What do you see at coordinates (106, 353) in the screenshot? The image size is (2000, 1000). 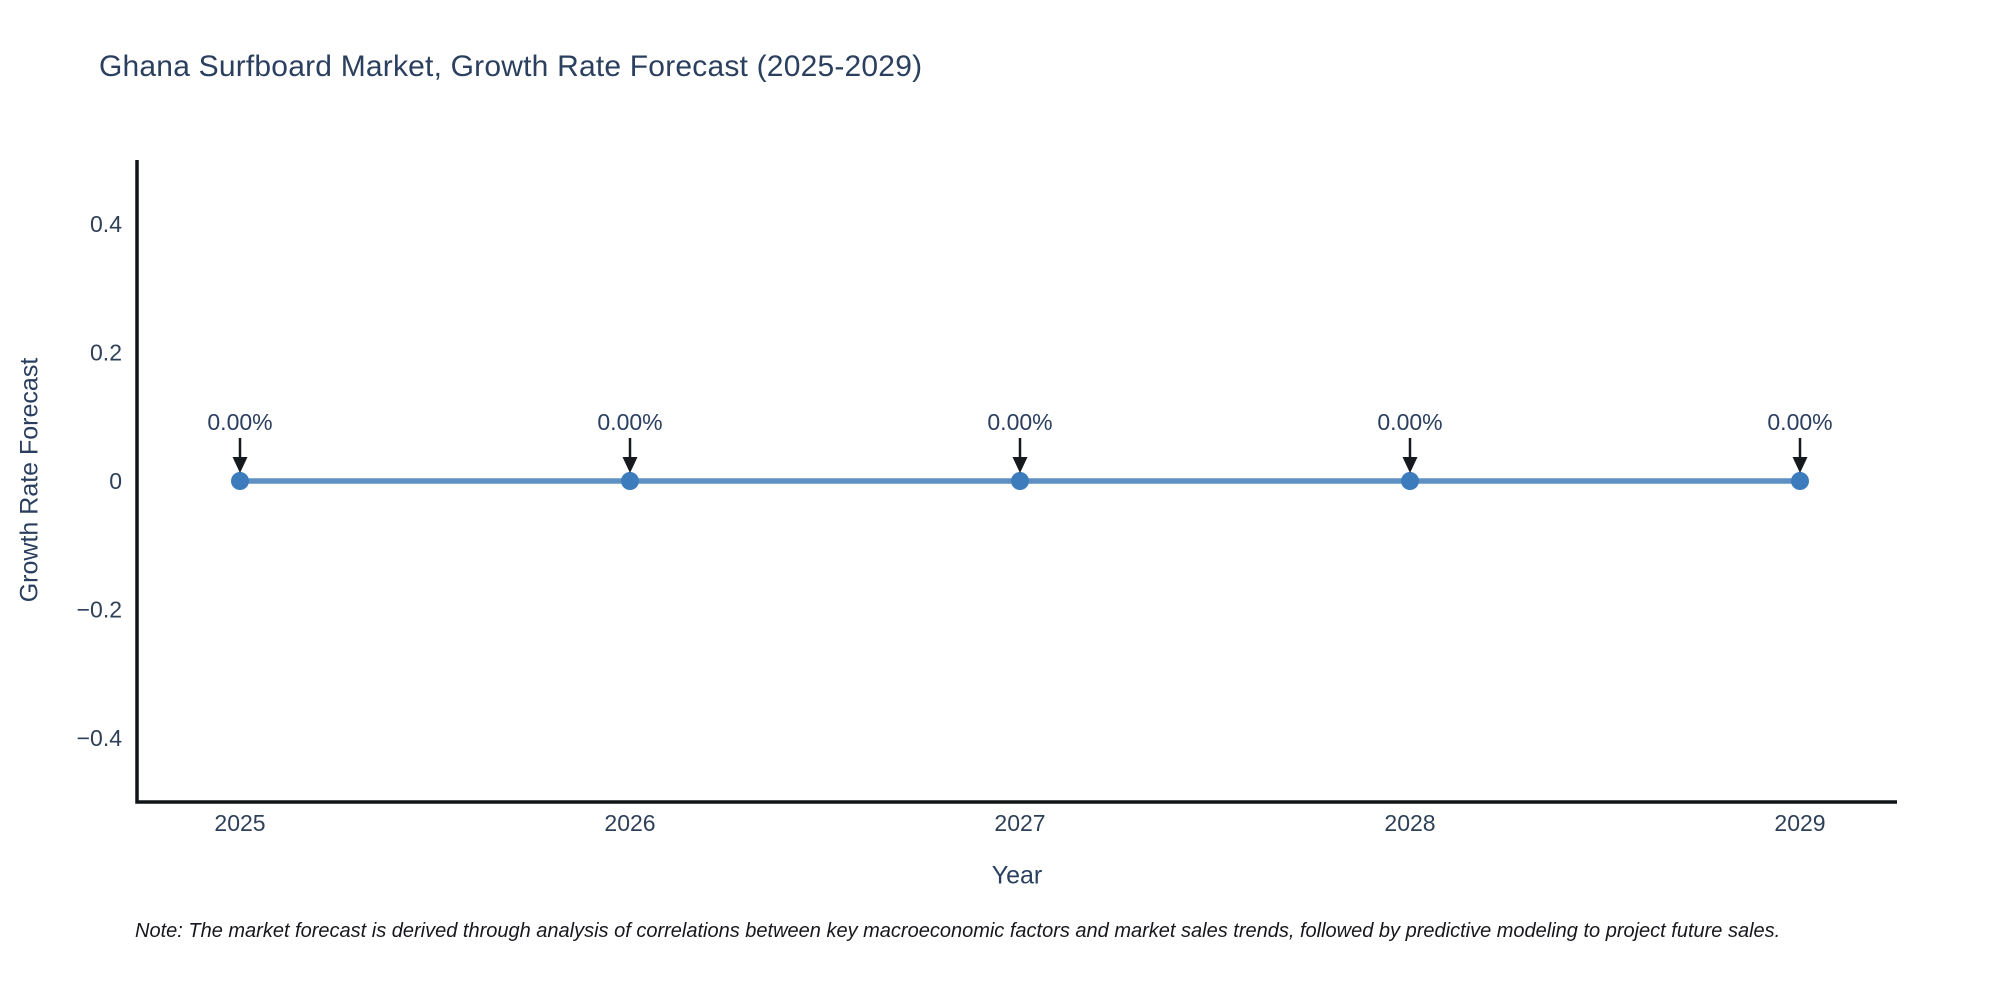 I see `y-tick-label: 0.2` at bounding box center [106, 353].